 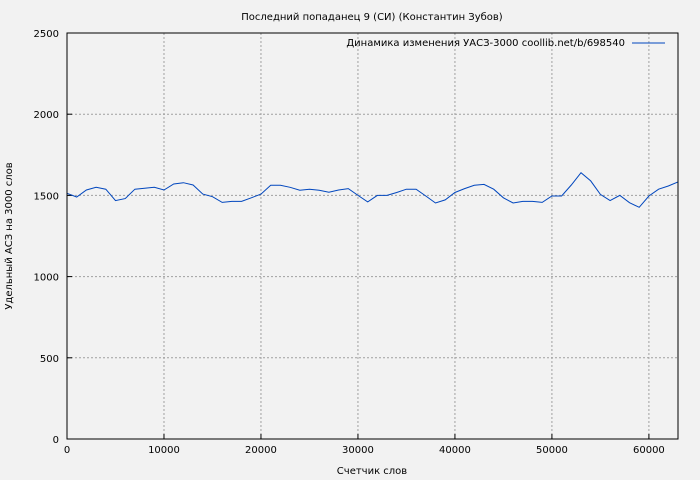 What do you see at coordinates (67, 450) in the screenshot?
I see `x-tick-label: 0` at bounding box center [67, 450].